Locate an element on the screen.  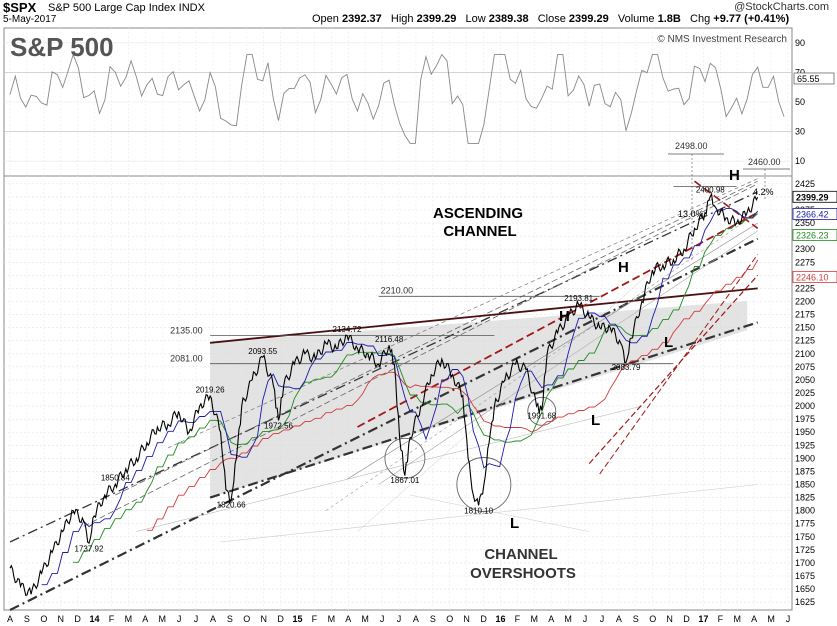
rsi-tick-label: 90 is located at coordinates (800, 43).